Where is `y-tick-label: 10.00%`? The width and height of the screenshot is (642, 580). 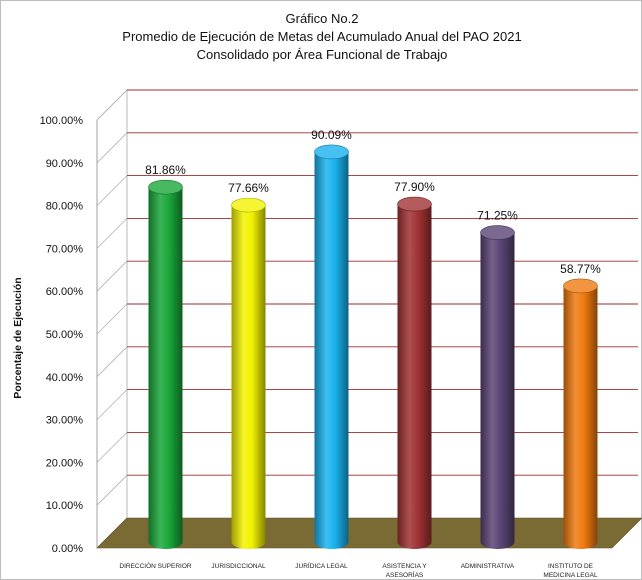 y-tick-label: 10.00% is located at coordinates (65, 506).